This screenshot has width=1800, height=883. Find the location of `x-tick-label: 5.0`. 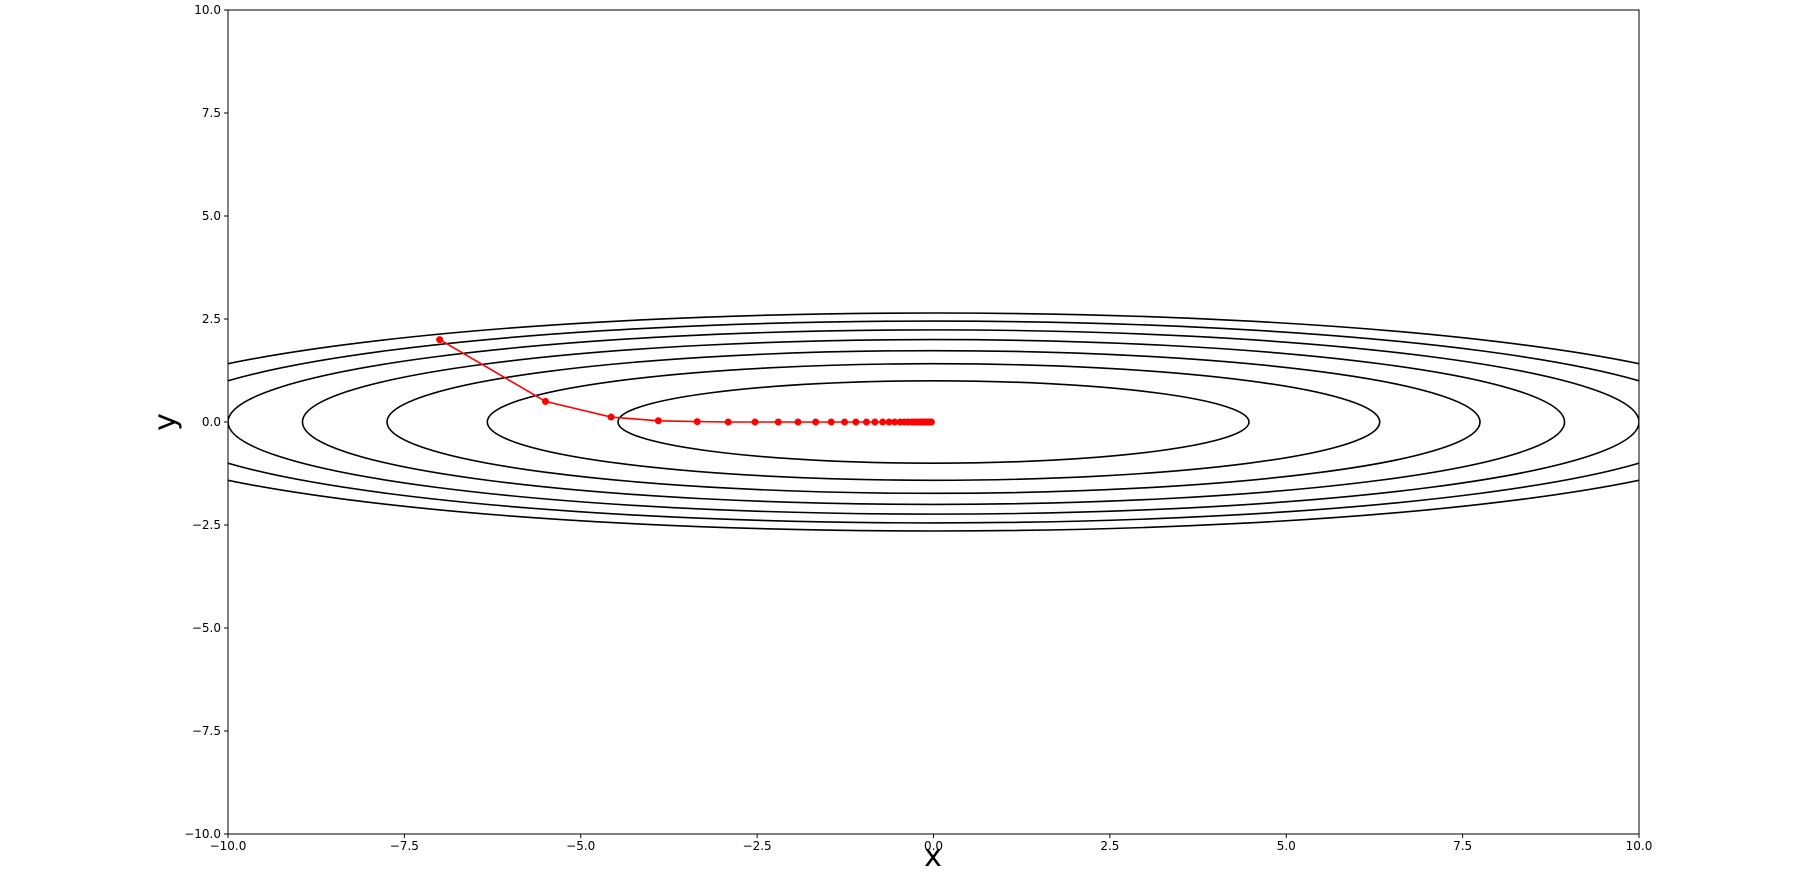

x-tick-label: 5.0 is located at coordinates (1286, 846).